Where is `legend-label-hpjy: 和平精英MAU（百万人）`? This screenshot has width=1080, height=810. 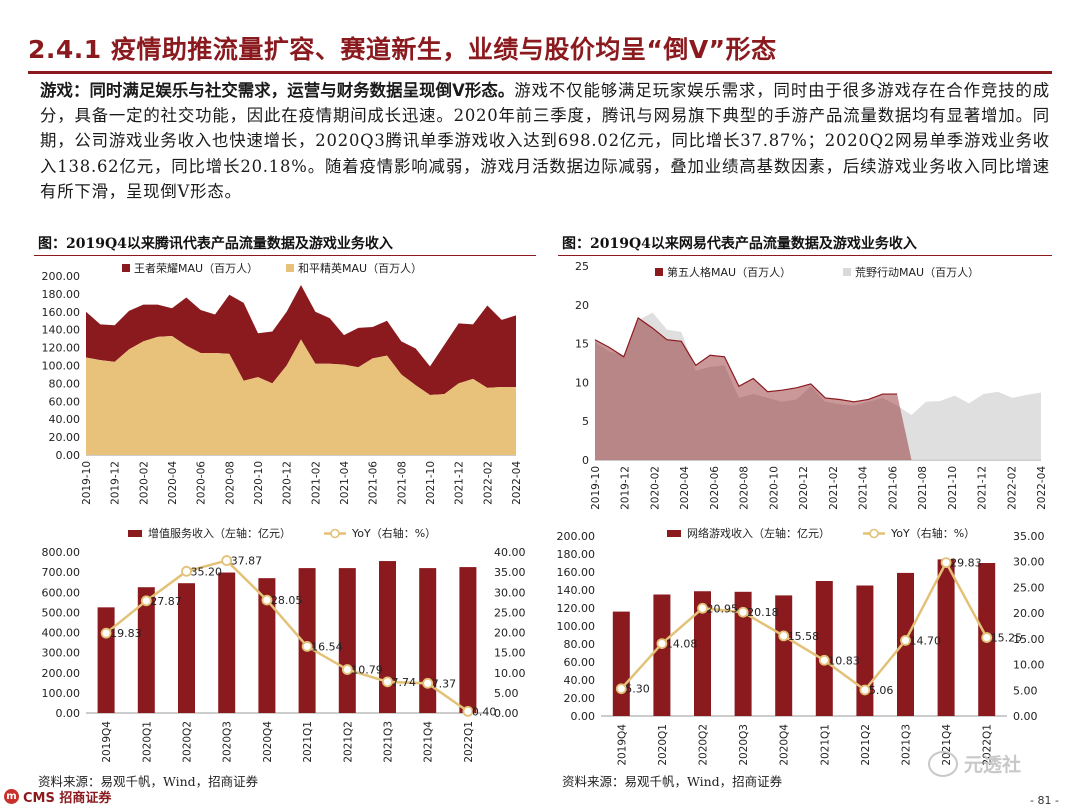
legend-label-hpjy: 和平精英MAU（百万人） is located at coordinates (360, 268).